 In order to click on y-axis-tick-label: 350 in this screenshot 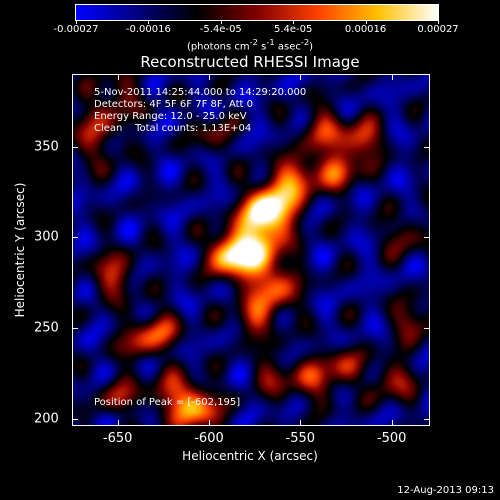, I will do `click(46, 147)`.